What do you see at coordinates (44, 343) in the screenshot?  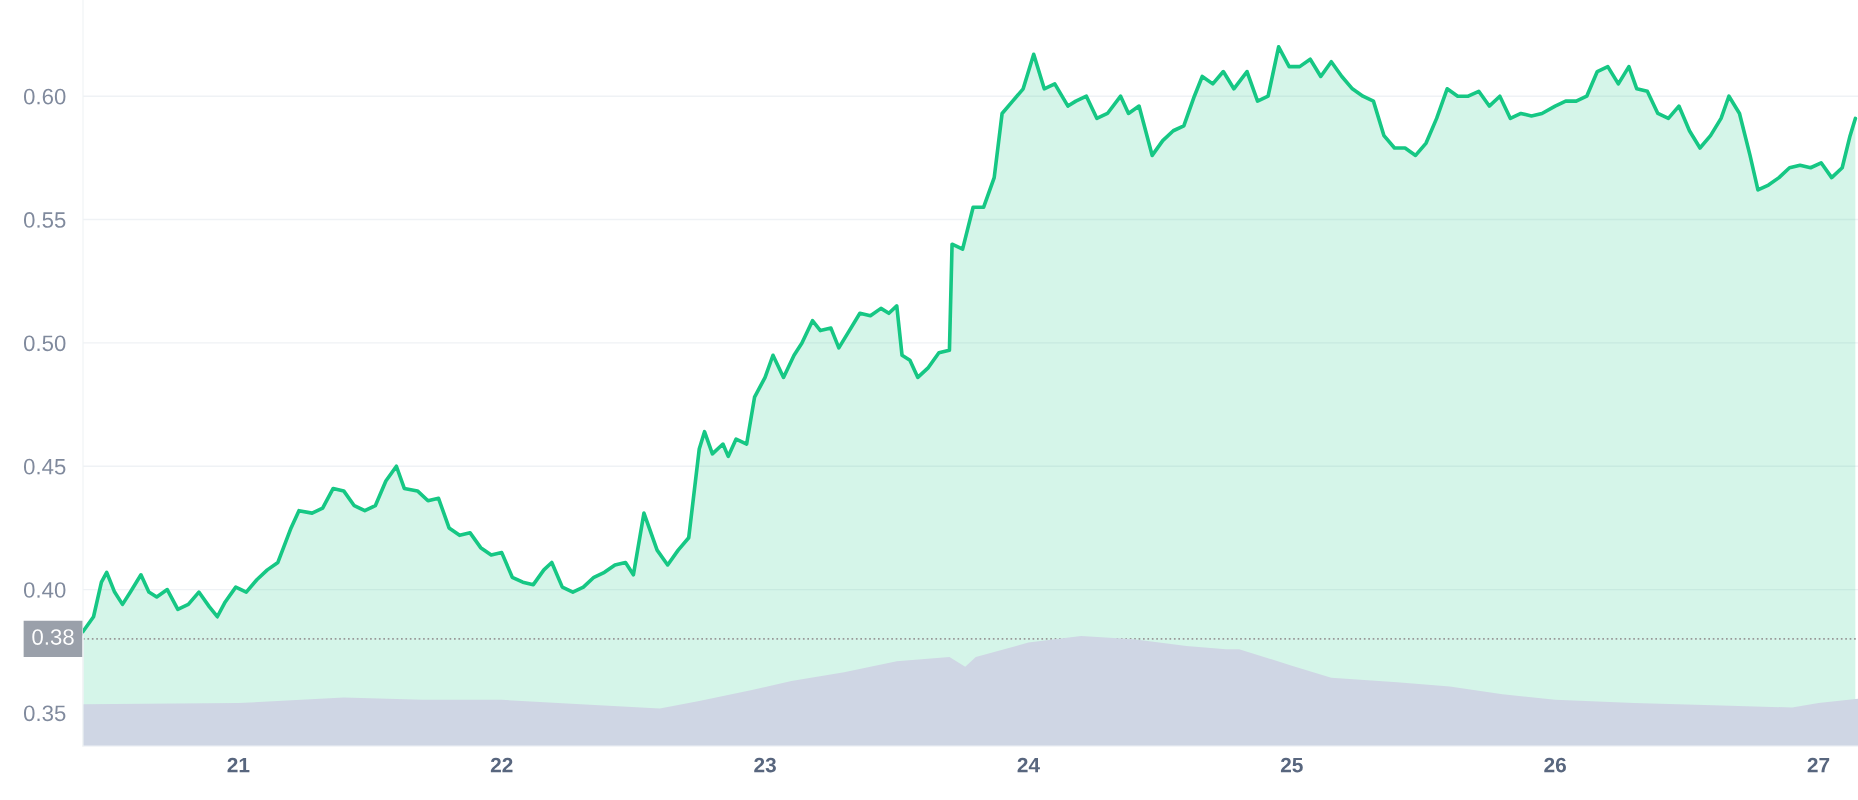 I see `y-tick-label: 0.50` at bounding box center [44, 343].